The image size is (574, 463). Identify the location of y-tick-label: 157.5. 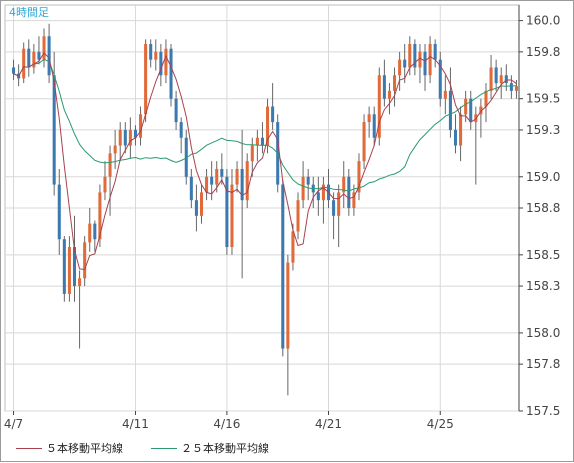
(543, 411).